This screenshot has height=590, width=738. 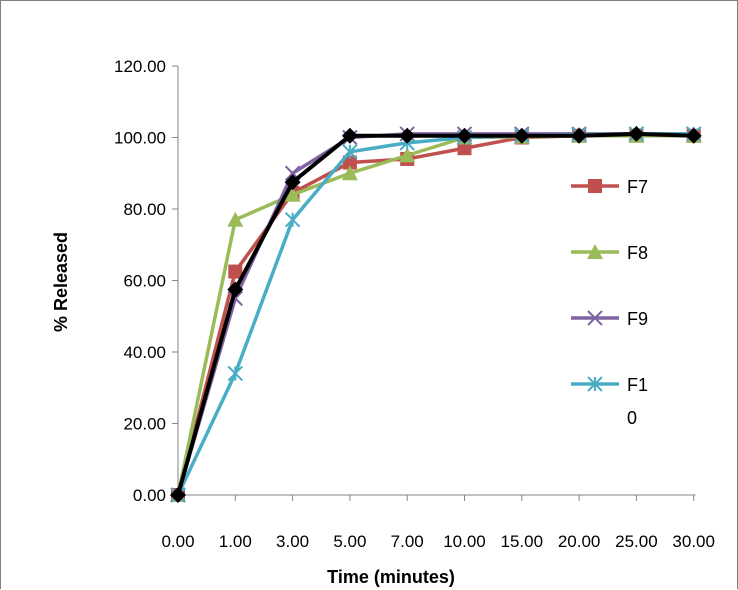 I want to click on legend-item-f9: F9, so click(x=609, y=319).